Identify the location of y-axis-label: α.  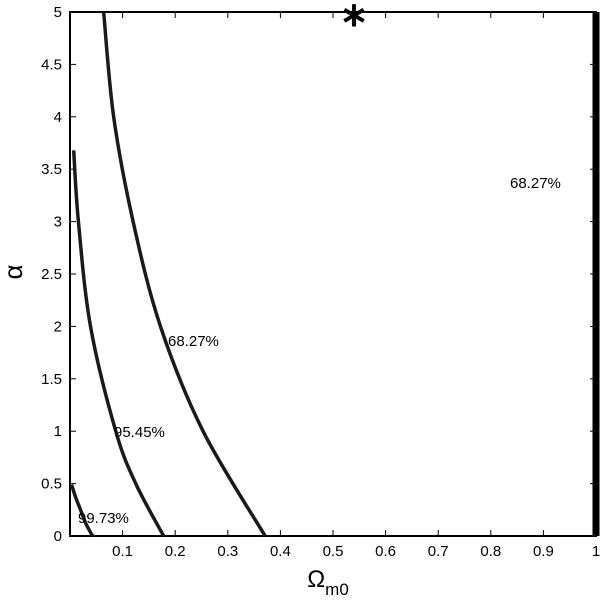
(14, 271).